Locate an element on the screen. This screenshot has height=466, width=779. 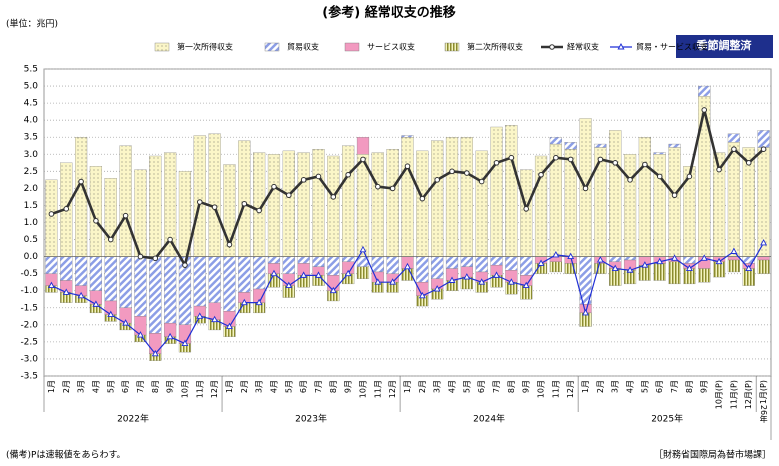
y-tick-label: 3.5 is located at coordinates (31, 138).